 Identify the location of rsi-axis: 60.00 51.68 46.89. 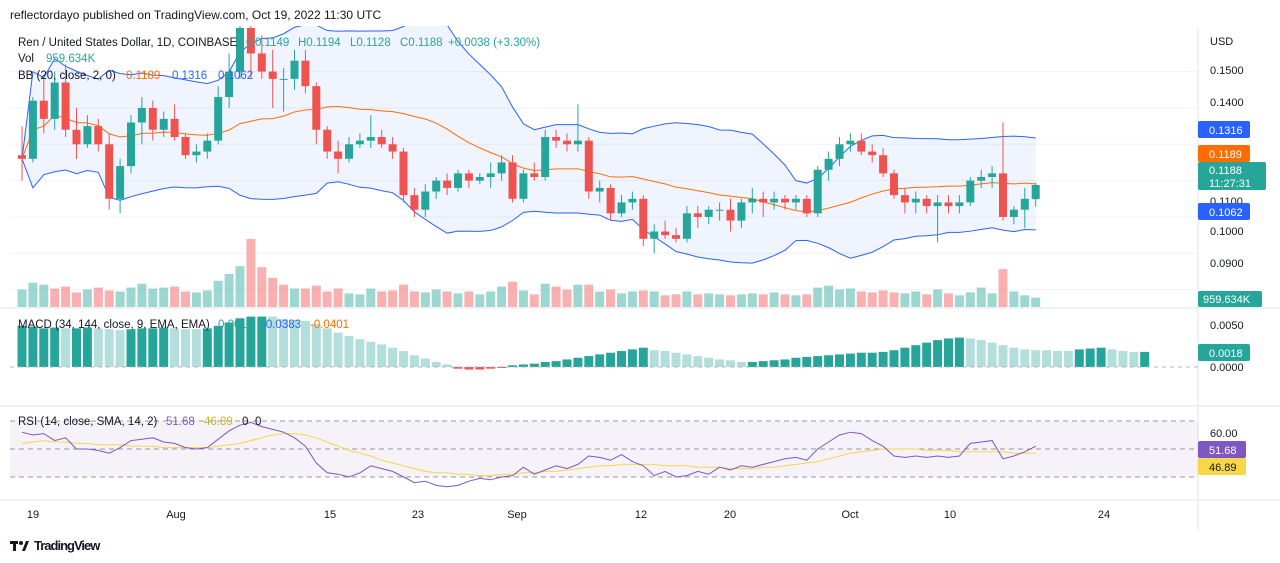
(1222, 451).